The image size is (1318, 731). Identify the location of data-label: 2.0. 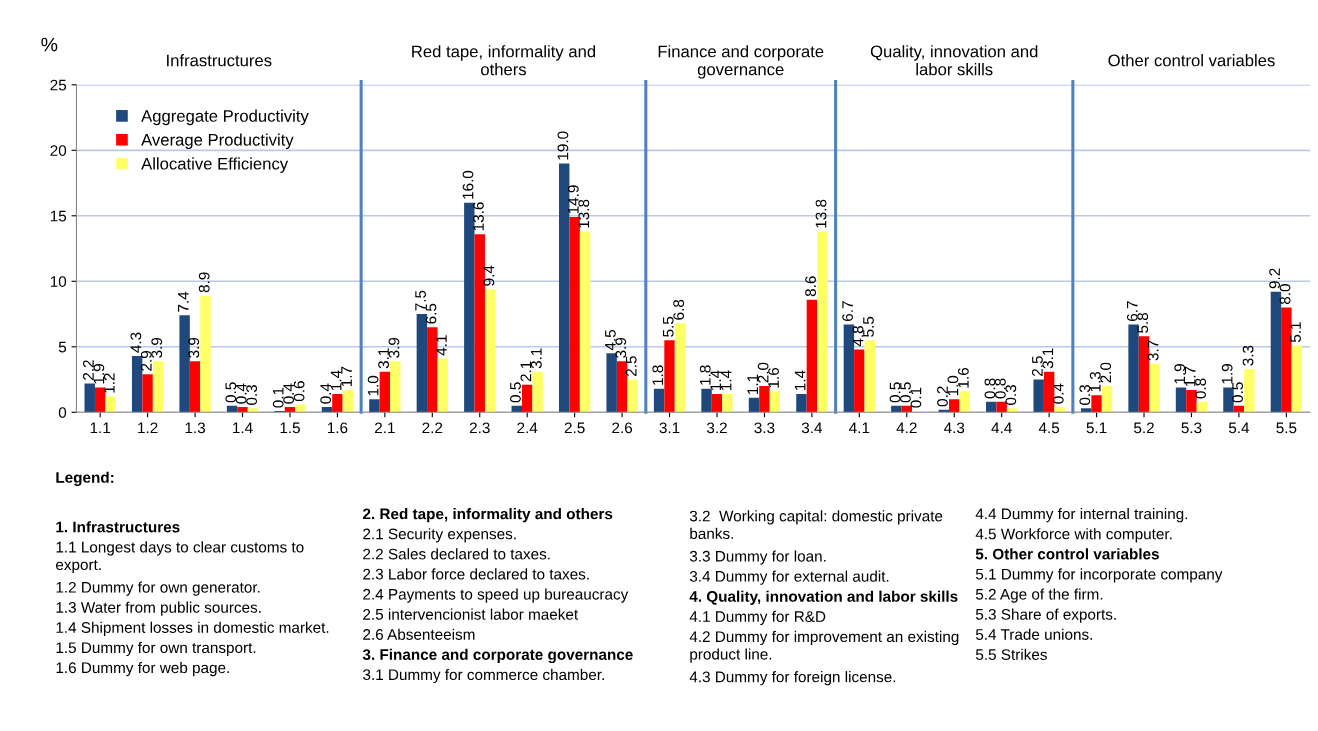
(763, 372).